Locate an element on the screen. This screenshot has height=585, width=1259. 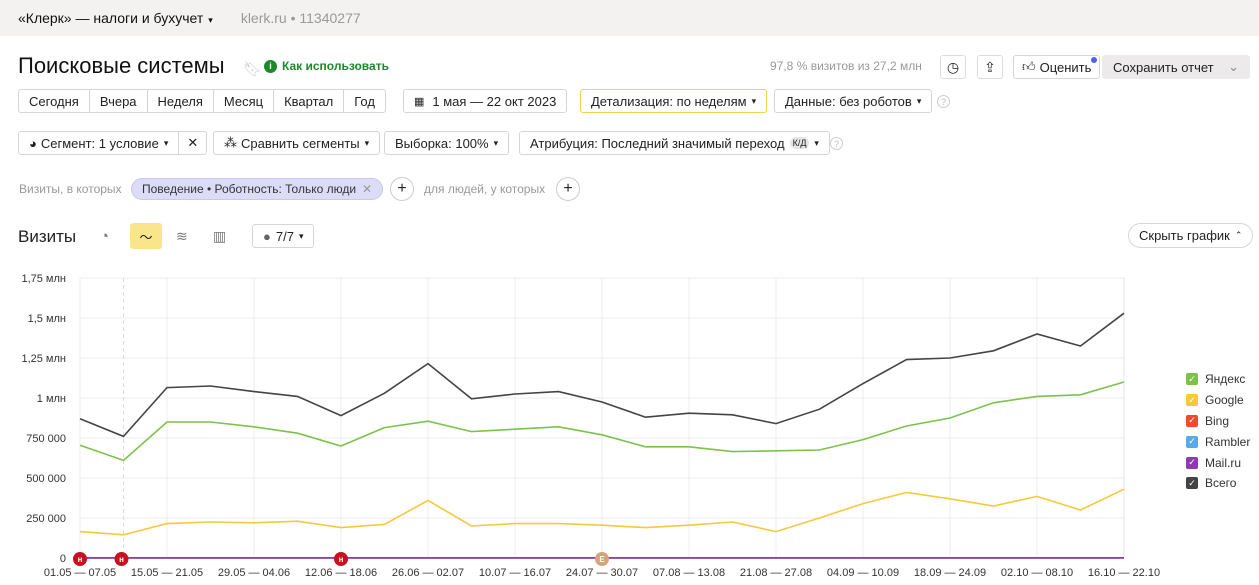
y-tick-label: 1 млн is located at coordinates (51, 399).